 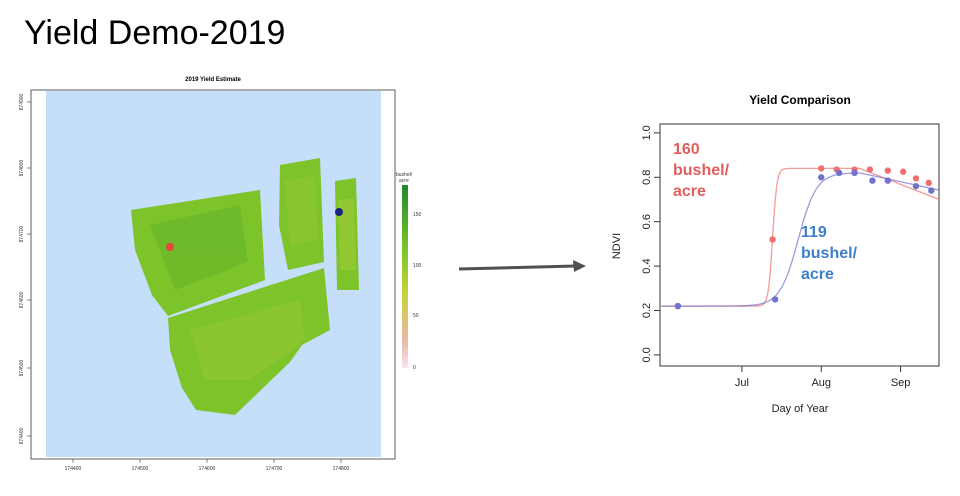 What do you see at coordinates (689, 191) in the screenshot?
I see `annotation-high-unit-line2: acre` at bounding box center [689, 191].